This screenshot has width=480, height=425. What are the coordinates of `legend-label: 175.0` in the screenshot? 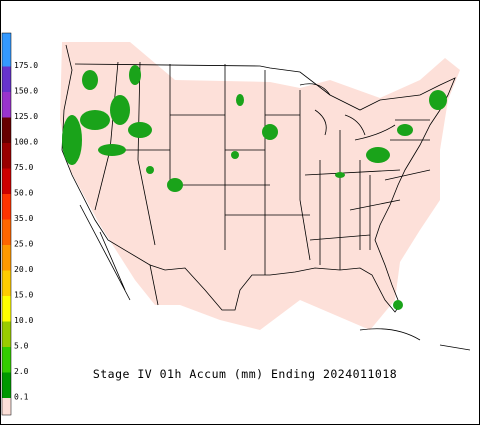 It's located at (26, 65).